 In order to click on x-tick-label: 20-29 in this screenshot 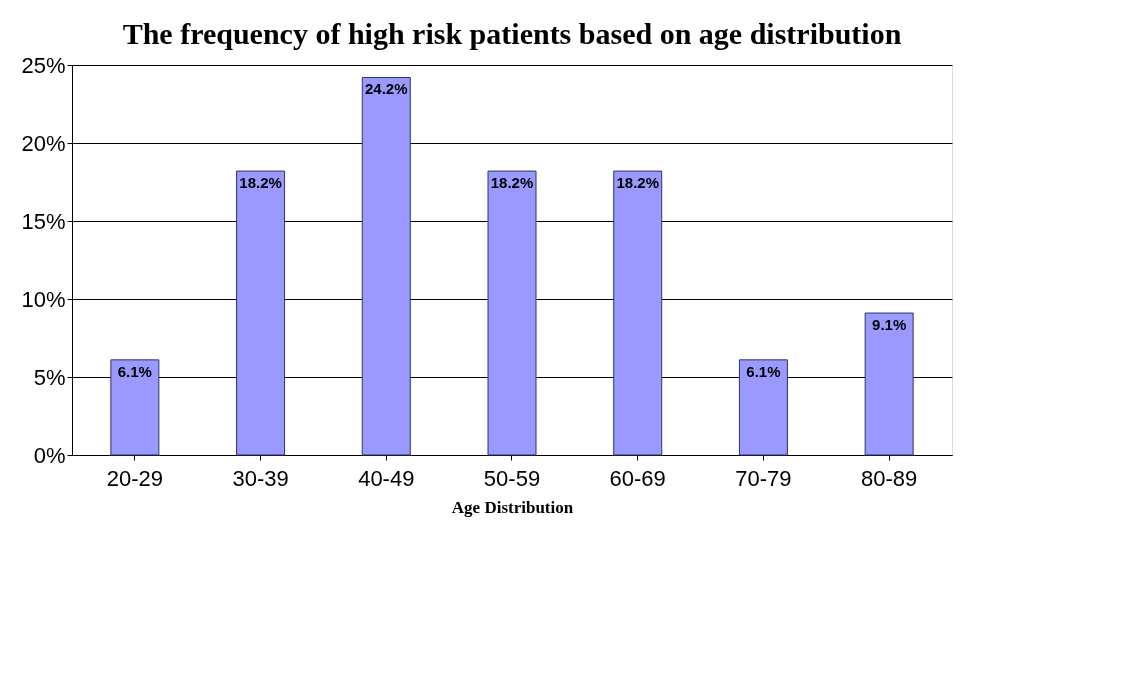, I will do `click(134, 478)`.